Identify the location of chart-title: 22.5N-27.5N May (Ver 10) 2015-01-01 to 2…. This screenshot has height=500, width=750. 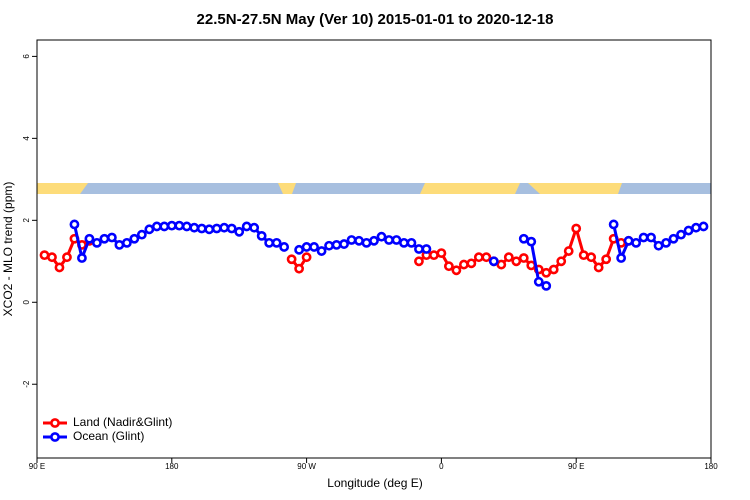
(375, 19).